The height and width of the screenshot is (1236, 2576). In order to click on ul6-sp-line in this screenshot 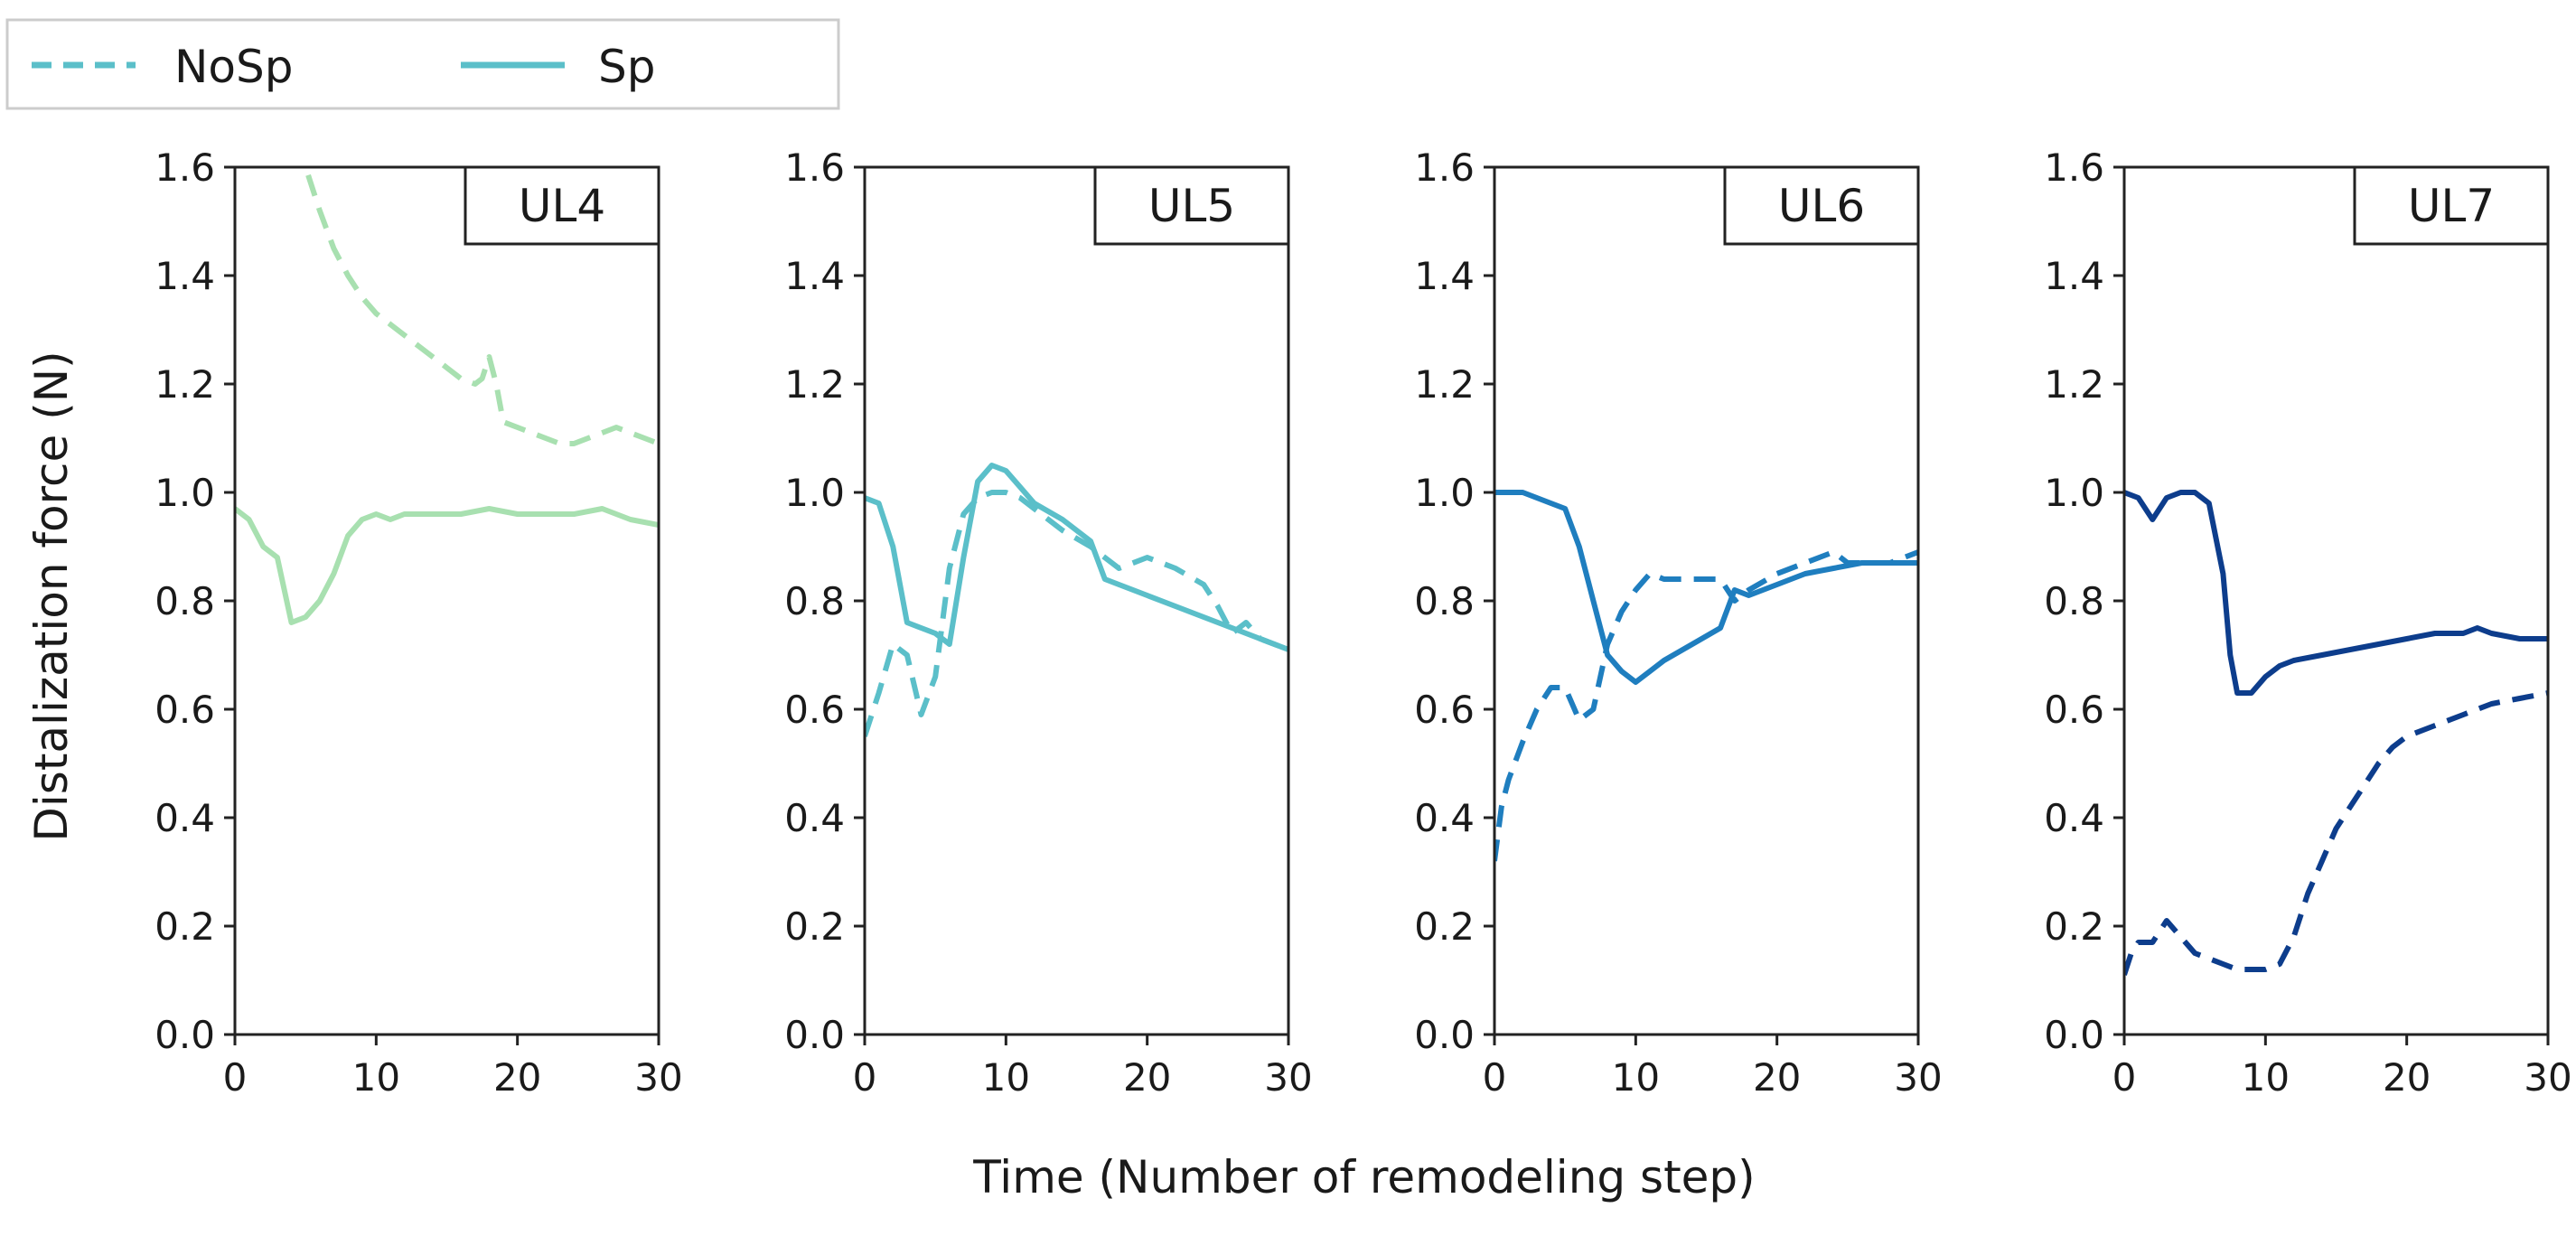, I will do `click(1706, 587)`.